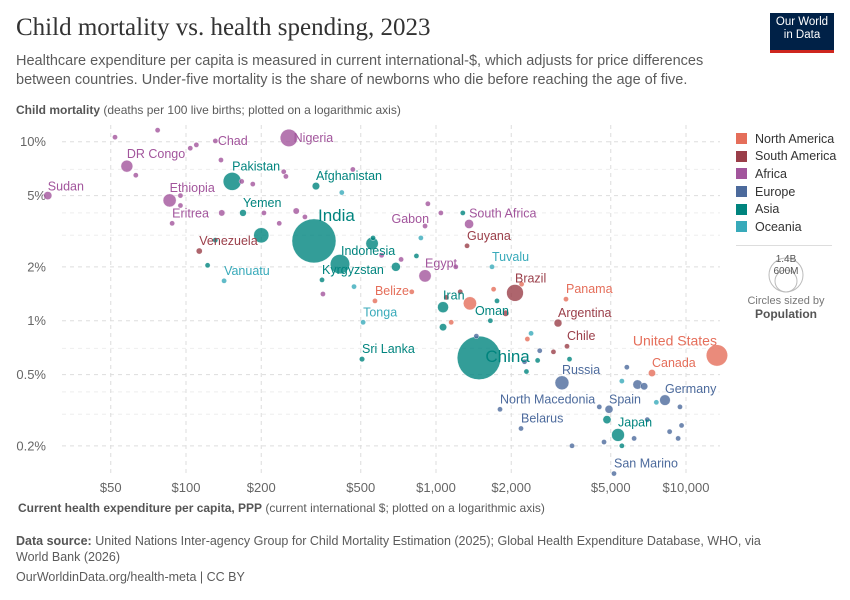 The width and height of the screenshot is (850, 600). Describe the element at coordinates (558, 323) in the screenshot. I see `data-point-argentina` at that location.